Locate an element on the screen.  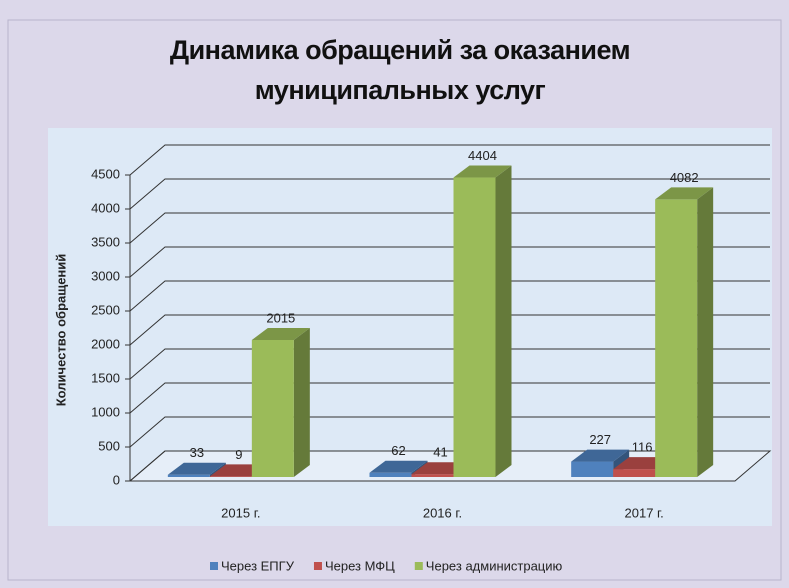
value-label: 4082 is located at coordinates (684, 177).